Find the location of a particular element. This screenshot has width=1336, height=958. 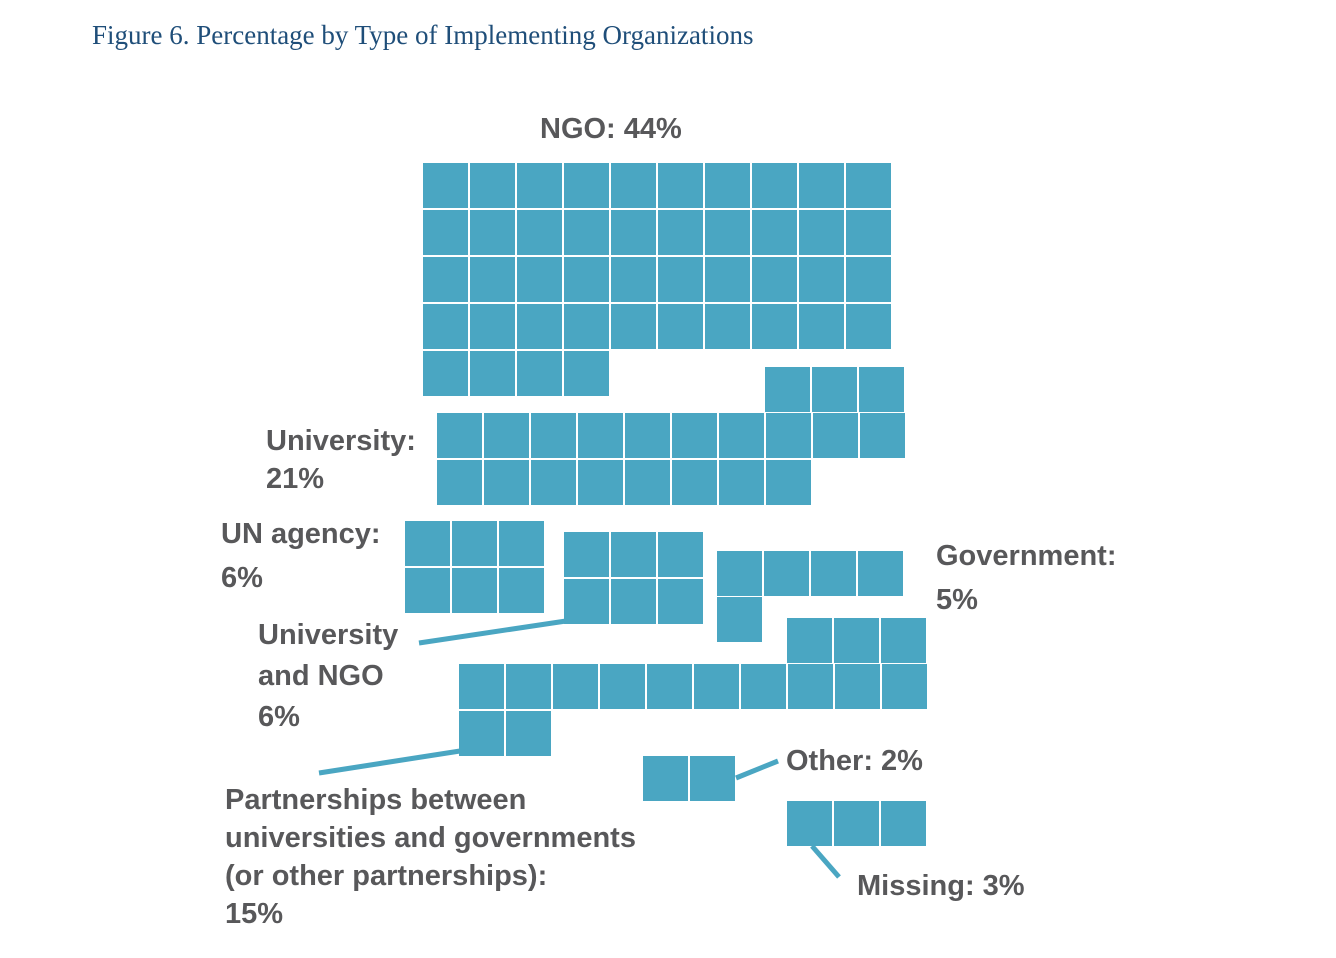

label-un-agency: UN agency: 6% is located at coordinates (301, 556).